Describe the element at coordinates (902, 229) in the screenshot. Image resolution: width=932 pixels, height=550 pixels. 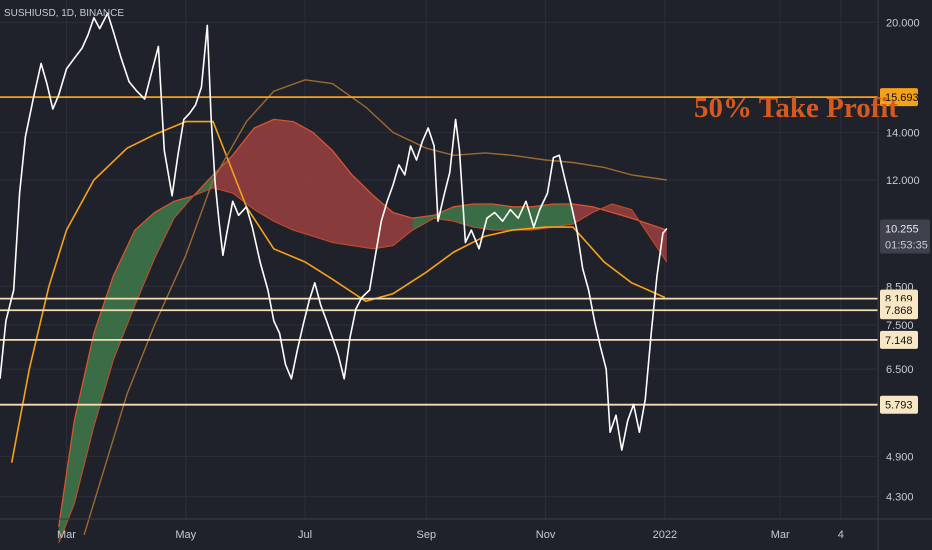
I see `current-price-label: 10.255` at that location.